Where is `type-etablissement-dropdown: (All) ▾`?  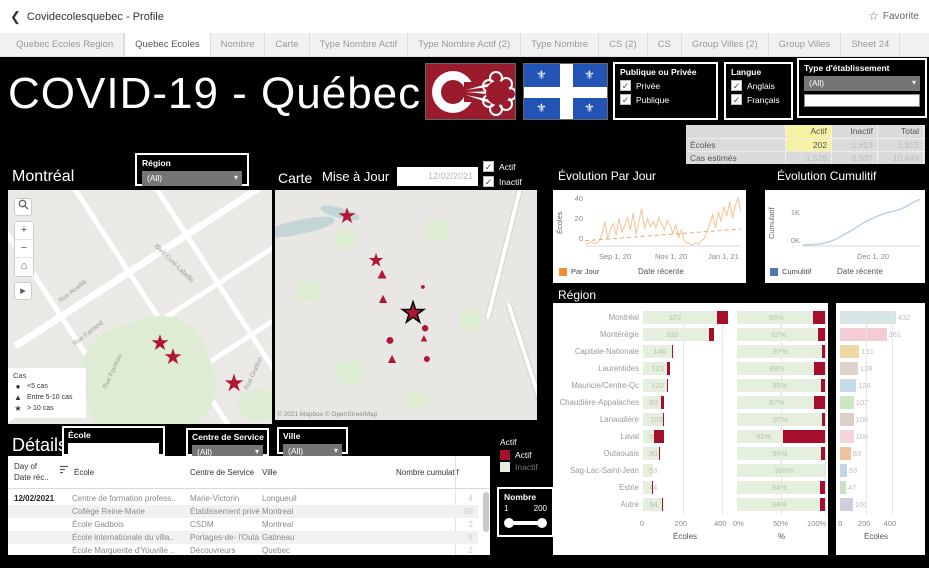 type-etablissement-dropdown: (All) ▾ is located at coordinates (862, 83).